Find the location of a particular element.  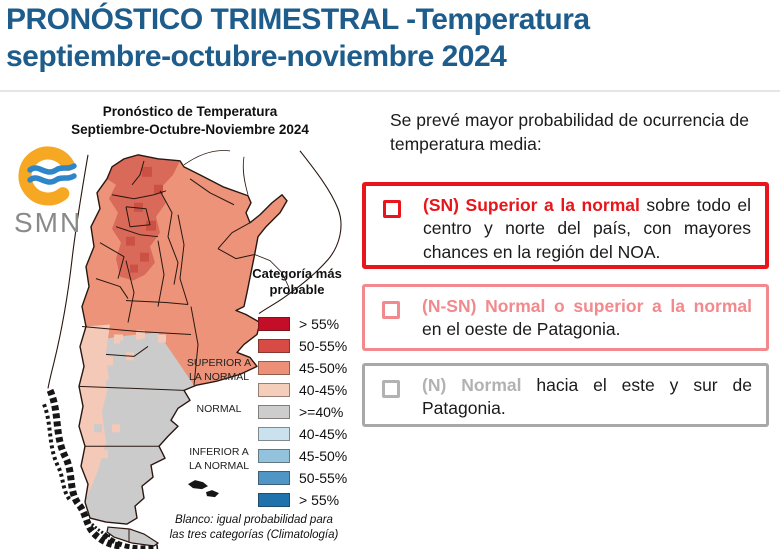

noa-pixel-texture is located at coordinates (144, 219).